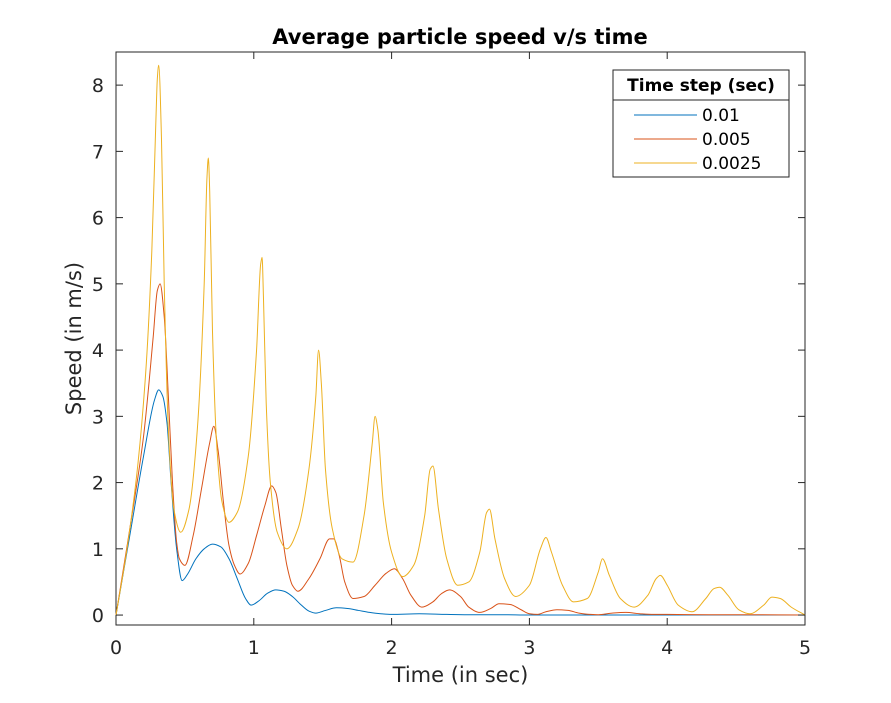 Image resolution: width=891 pixels, height=703 pixels. What do you see at coordinates (254, 648) in the screenshot?
I see `x-tick-label: 1` at bounding box center [254, 648].